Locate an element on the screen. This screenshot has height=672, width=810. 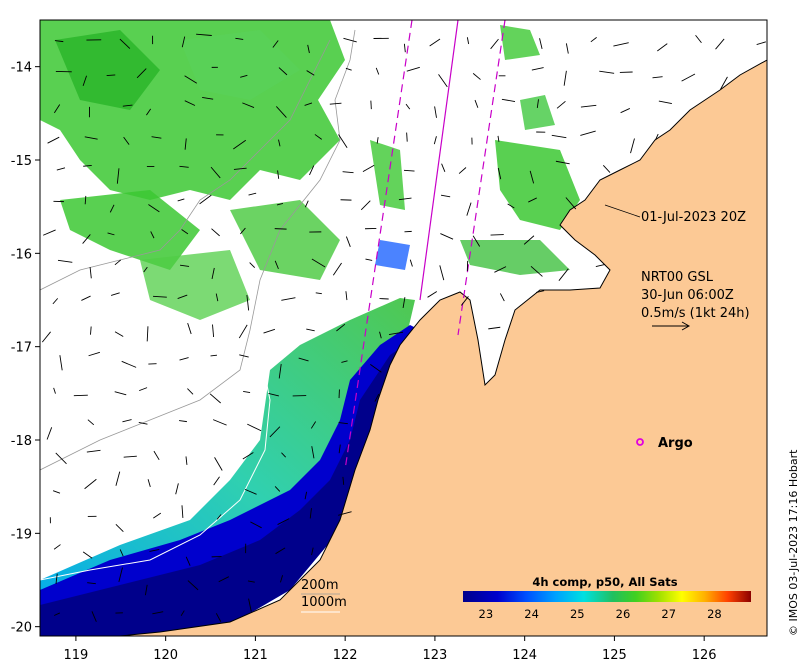
colorbar-label: 26 is located at coordinates (623, 614).